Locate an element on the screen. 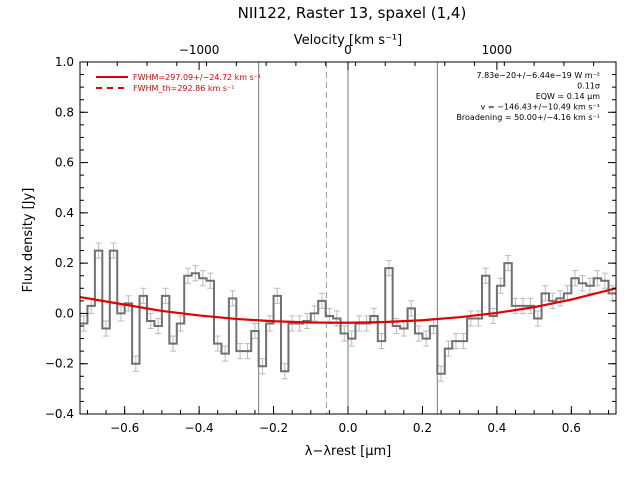  x-tick-label: −0.4 is located at coordinates (199, 428).